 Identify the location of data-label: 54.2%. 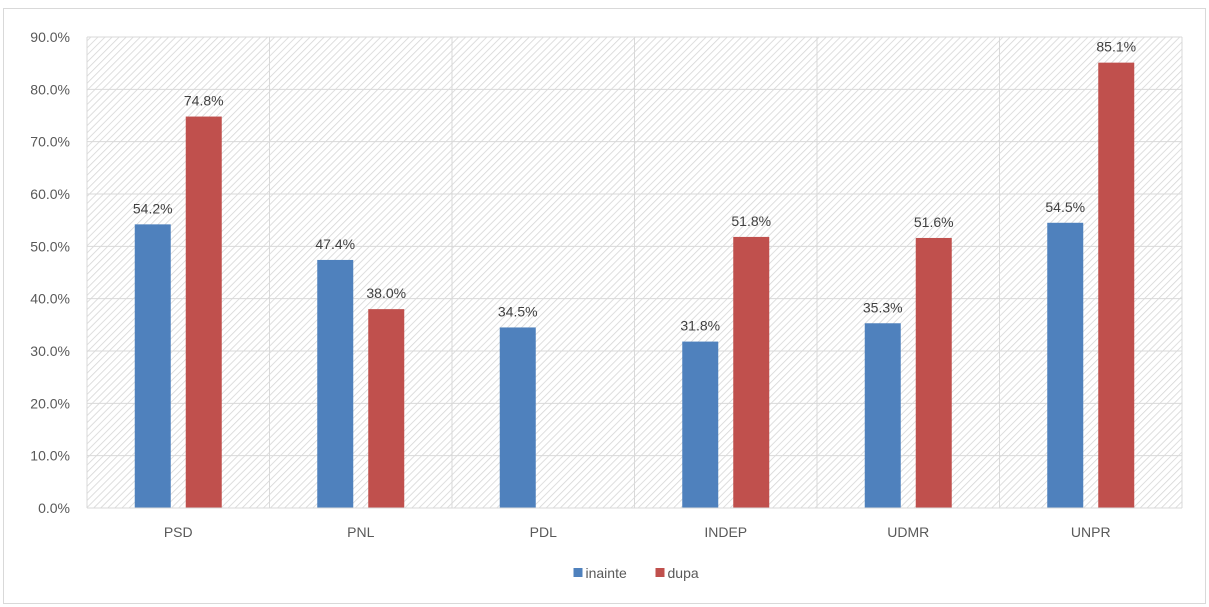
(153, 208).